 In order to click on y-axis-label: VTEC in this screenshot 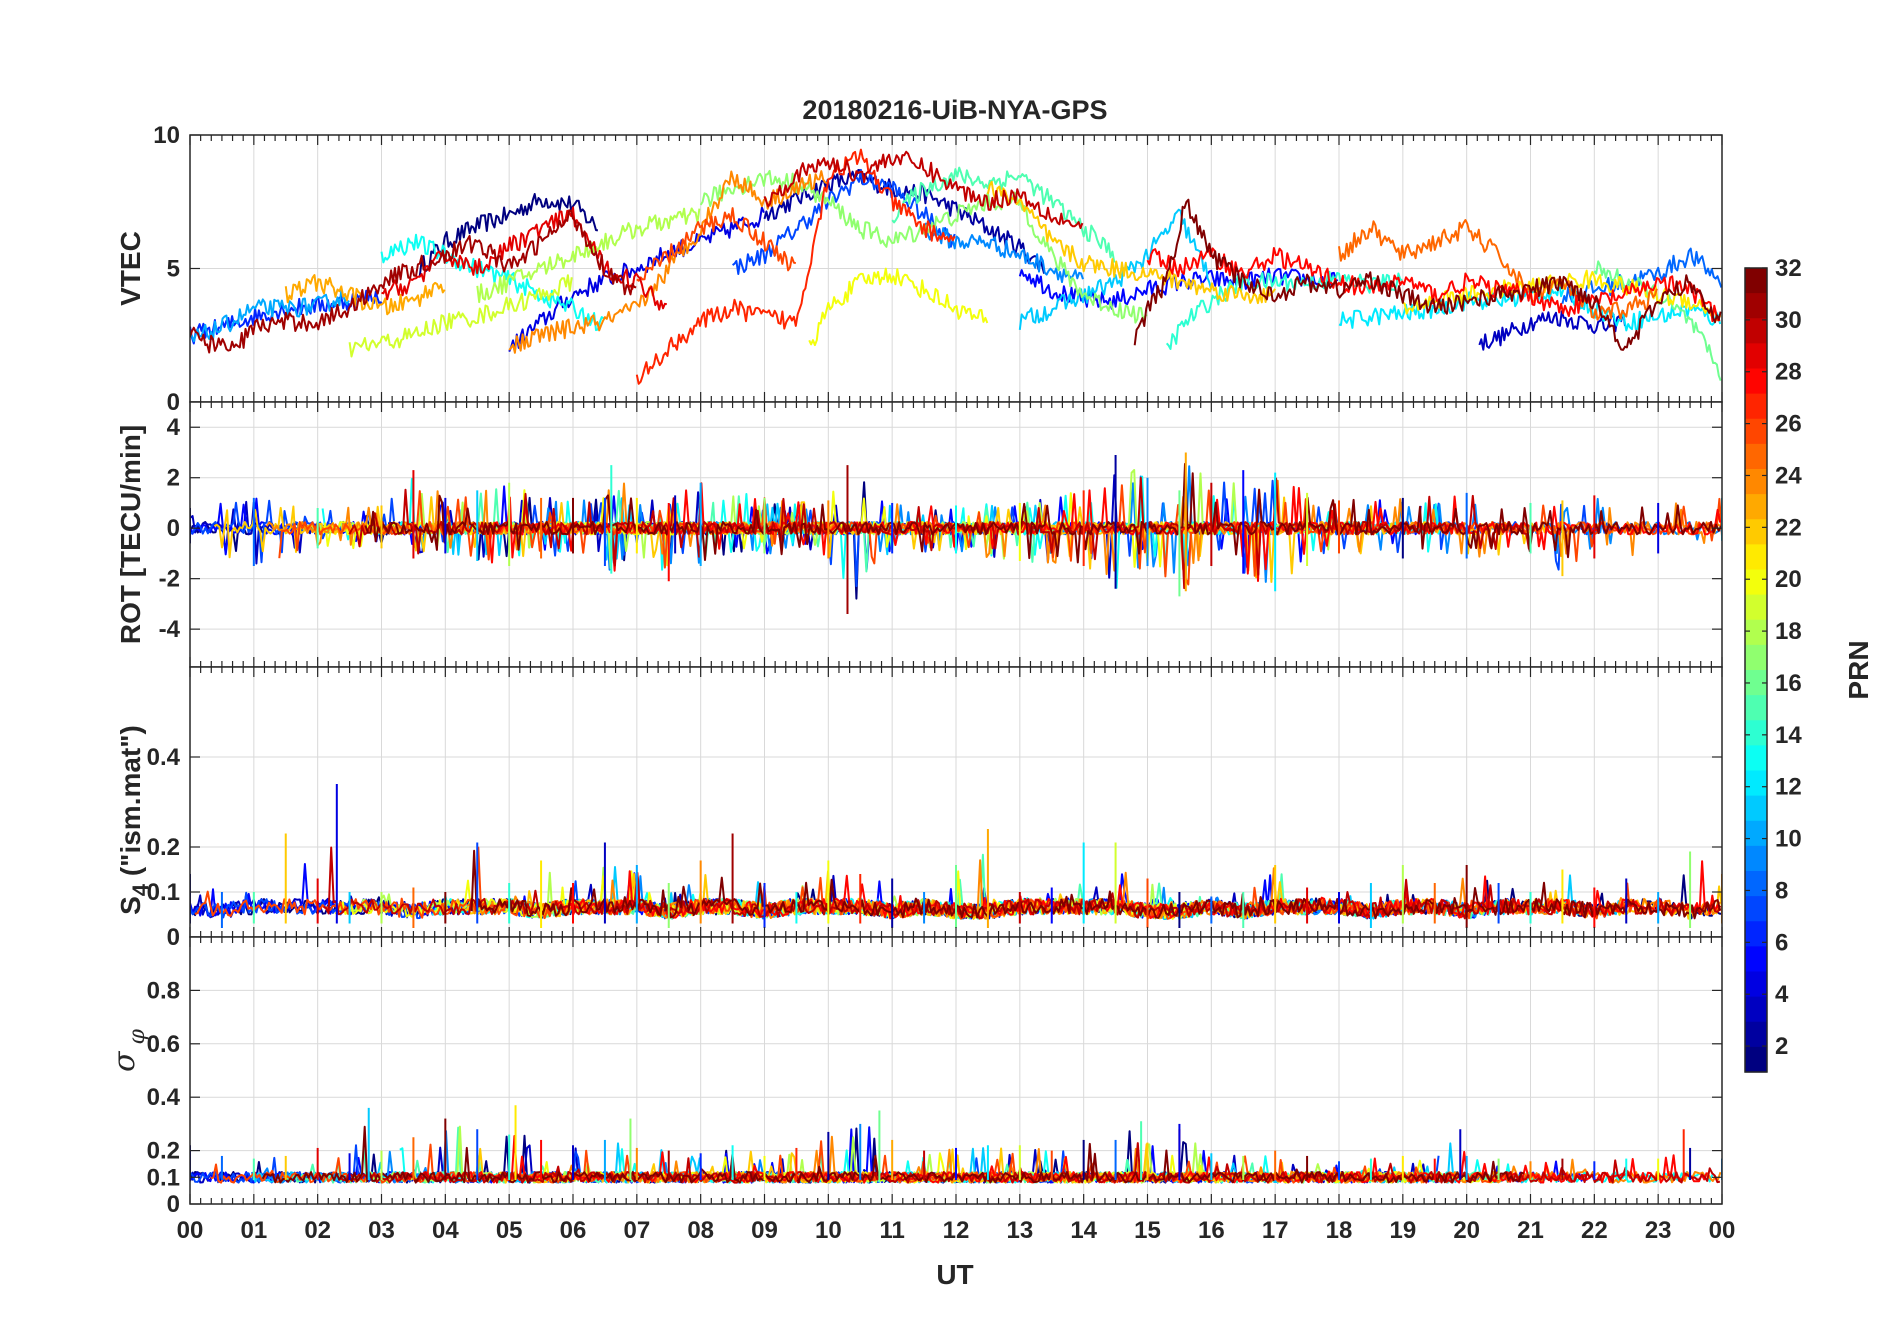, I will do `click(130, 268)`.